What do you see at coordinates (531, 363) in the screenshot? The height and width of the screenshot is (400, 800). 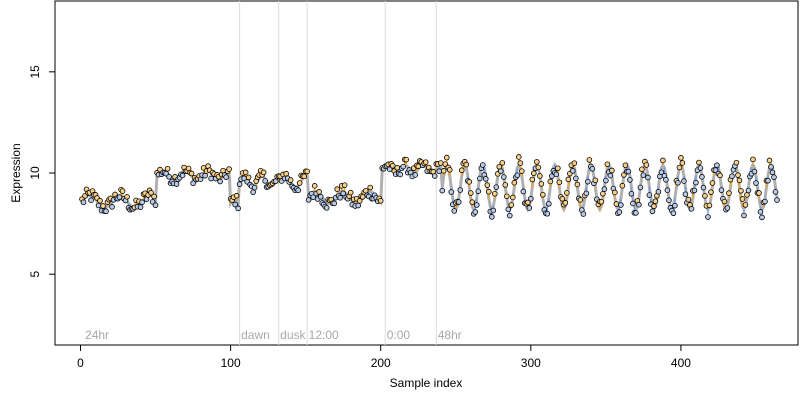 I see `x-tick-label: 300` at bounding box center [531, 363].